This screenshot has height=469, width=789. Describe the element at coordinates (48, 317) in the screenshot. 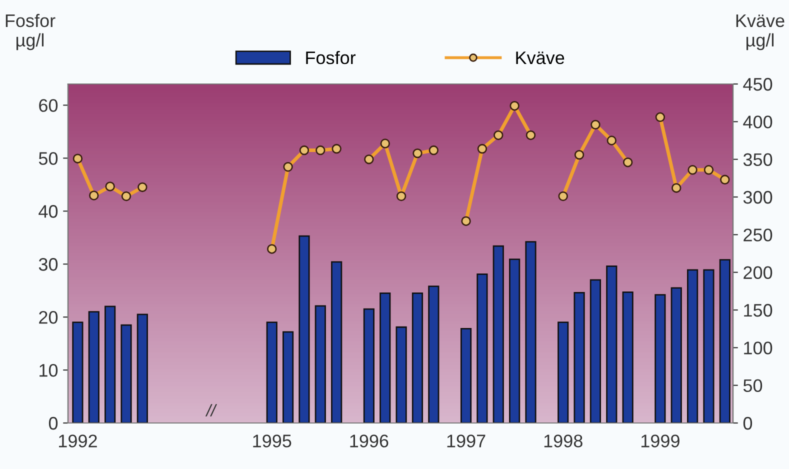

I see `y-tick-label: 20` at that location.